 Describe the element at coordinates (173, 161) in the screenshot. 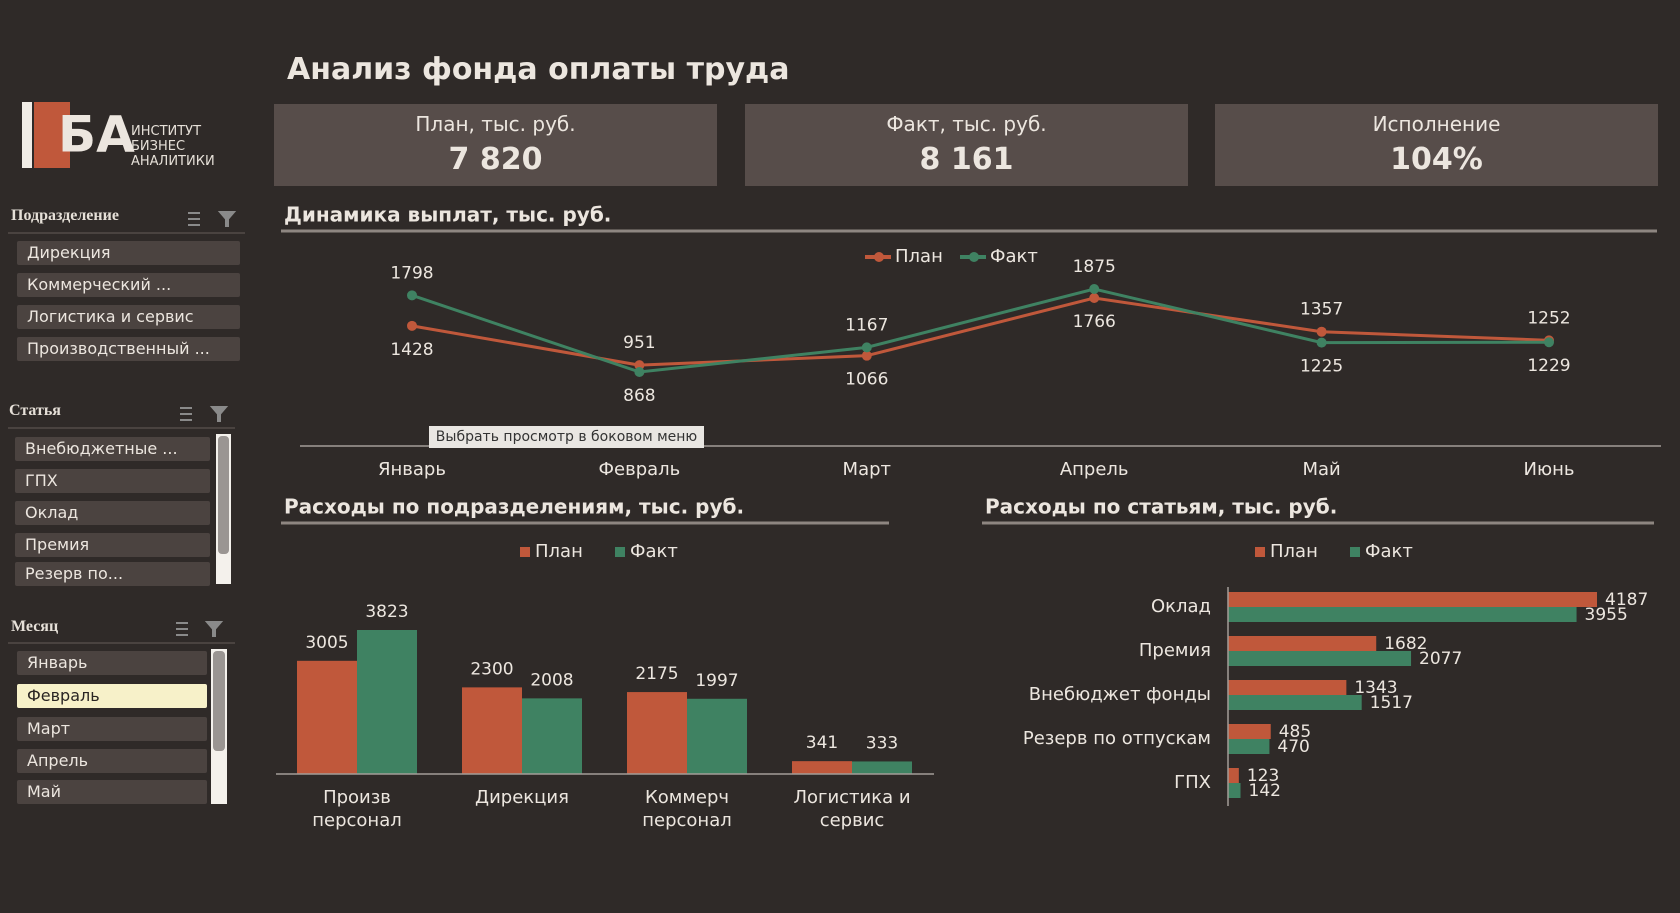

I see `logo-line: АНАЛИТИКИ` at that location.